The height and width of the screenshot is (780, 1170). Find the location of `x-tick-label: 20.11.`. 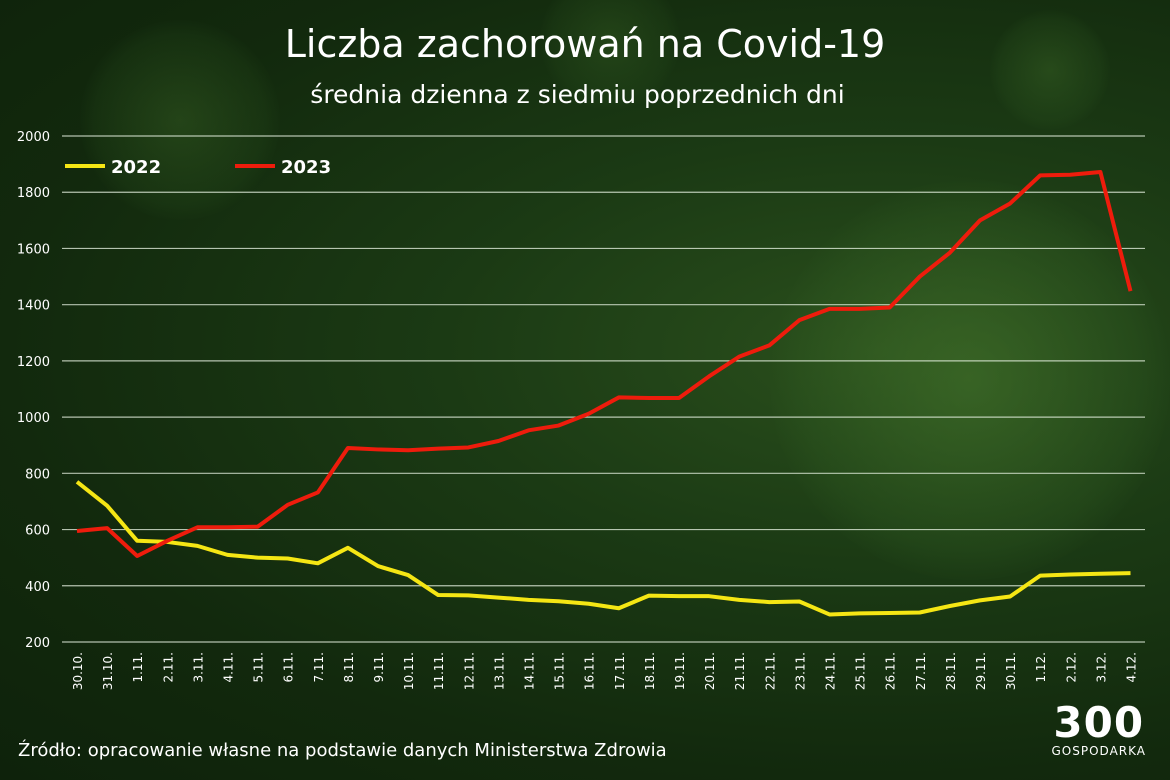

x-tick-label: 20.11. is located at coordinates (710, 671).